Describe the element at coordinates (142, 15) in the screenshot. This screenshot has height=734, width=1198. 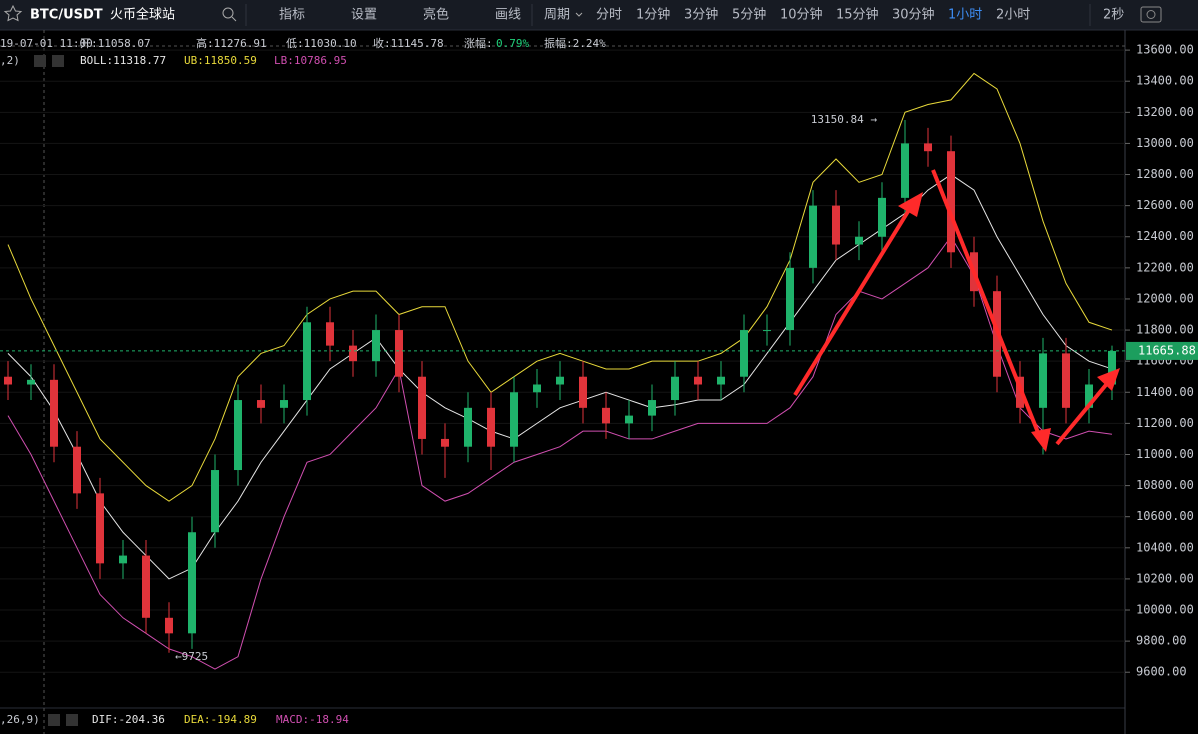
I see `exchange: 火币全球站` at that location.